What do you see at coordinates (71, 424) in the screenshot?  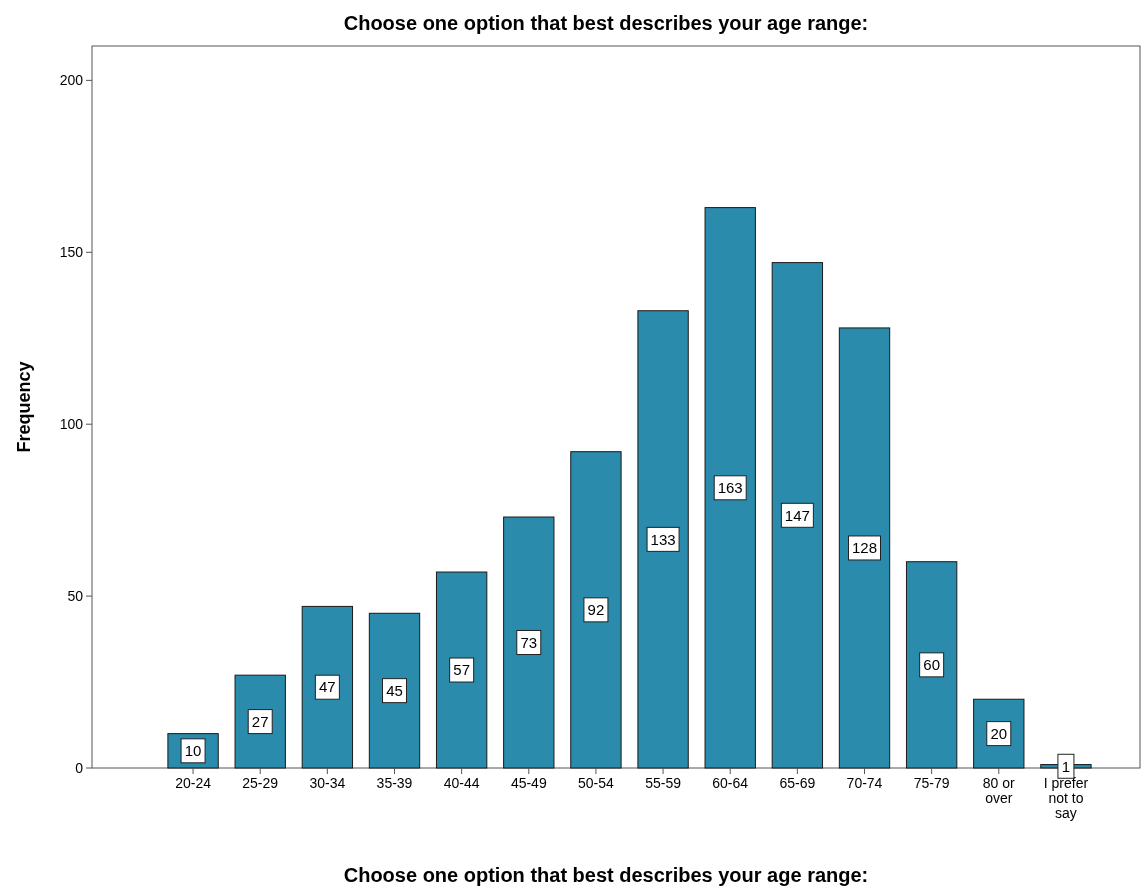 I see `y-tick-label: 100` at bounding box center [71, 424].